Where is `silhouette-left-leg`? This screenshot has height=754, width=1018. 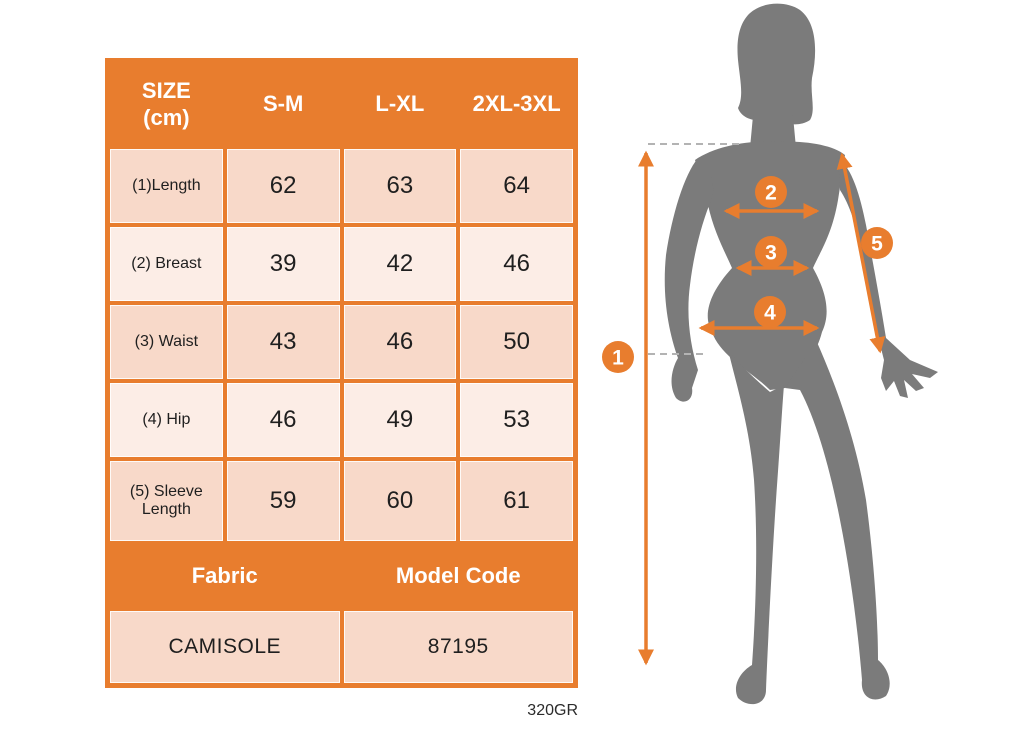 silhouette-left-leg is located at coordinates (756, 527).